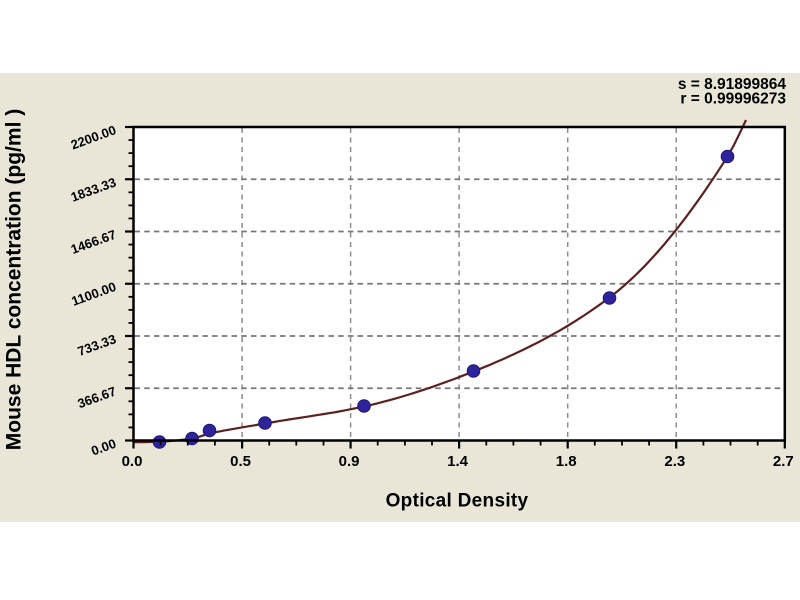 This screenshot has width=800, height=600. I want to click on svg-text: 2.7, so click(783, 461).